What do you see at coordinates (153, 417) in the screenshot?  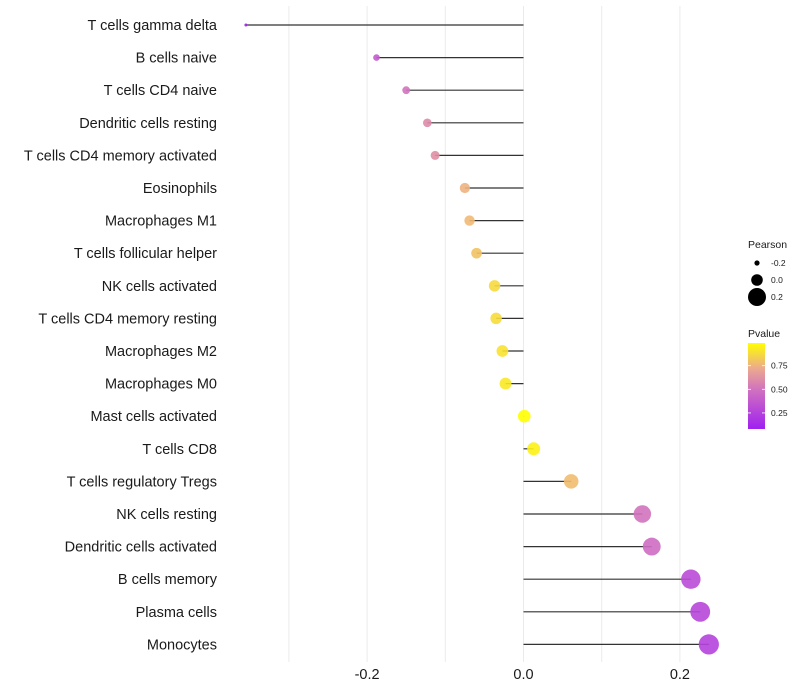 I see `y-axis-label: Mast cells activated` at bounding box center [153, 417].